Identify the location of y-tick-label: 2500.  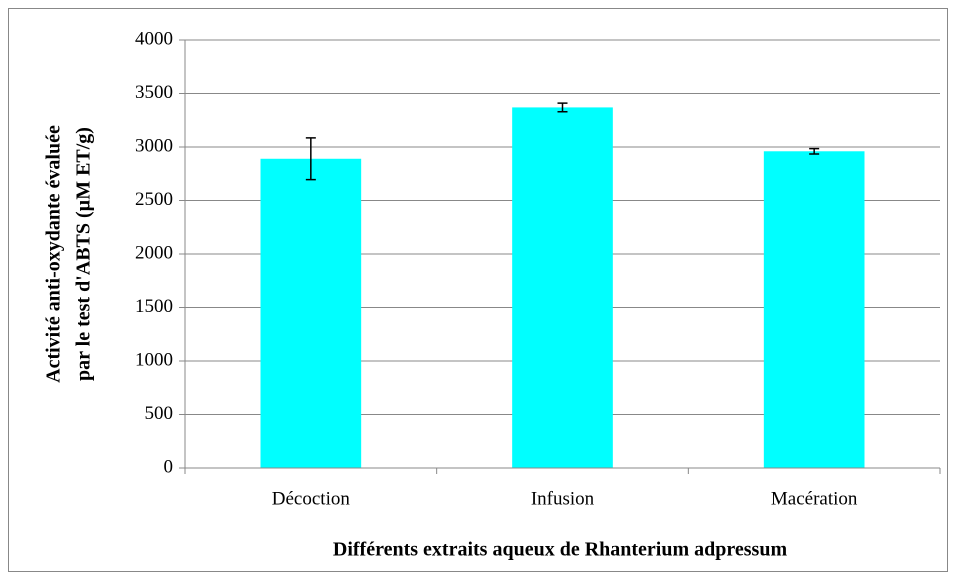
(154, 199).